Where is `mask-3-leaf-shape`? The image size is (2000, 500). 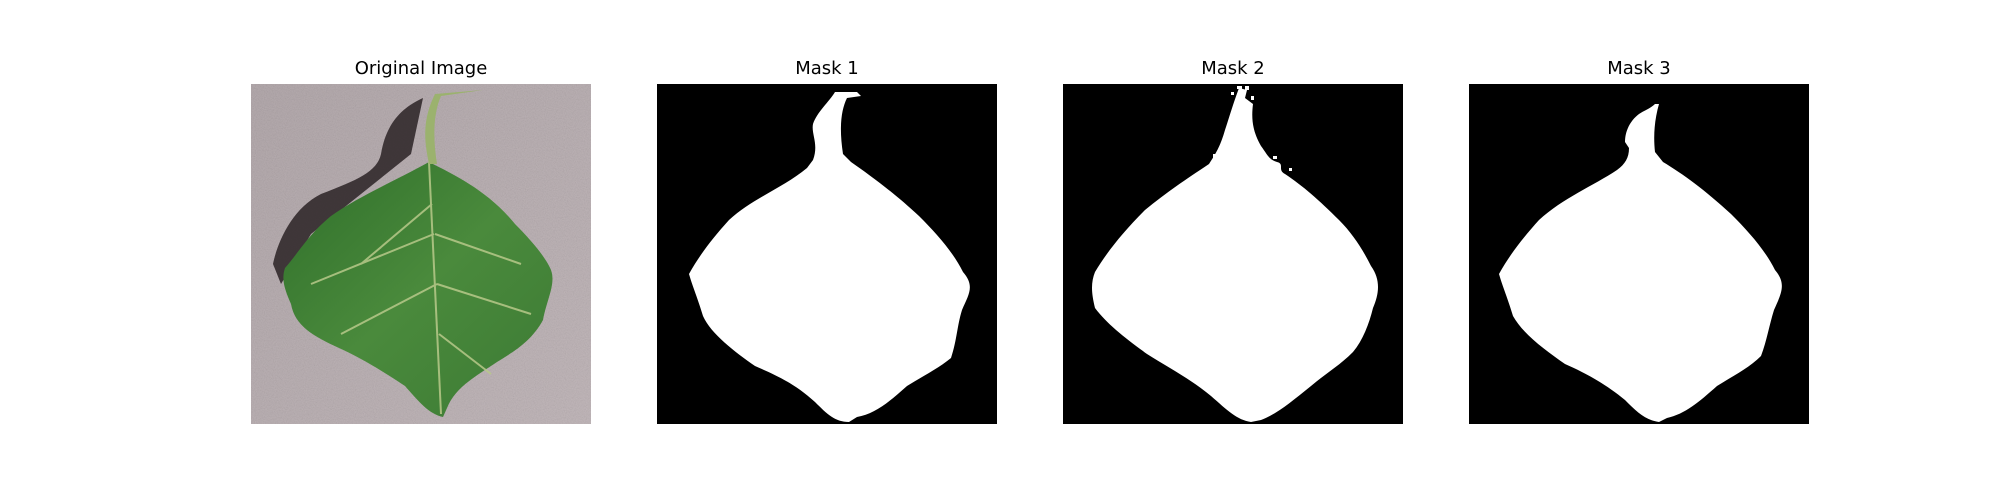
mask-3-leaf-shape is located at coordinates (1640, 263).